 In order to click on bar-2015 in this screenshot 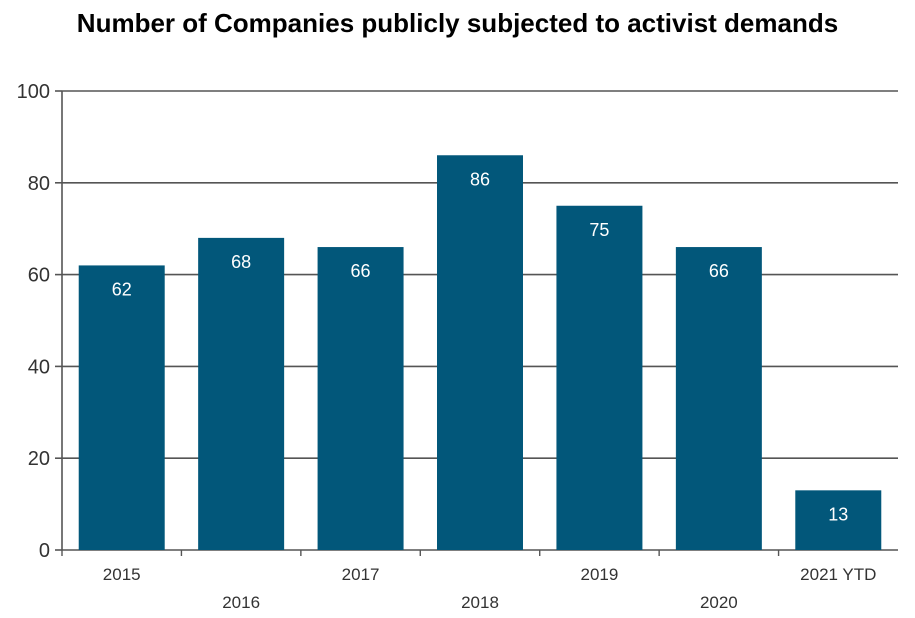, I will do `click(121, 407)`.